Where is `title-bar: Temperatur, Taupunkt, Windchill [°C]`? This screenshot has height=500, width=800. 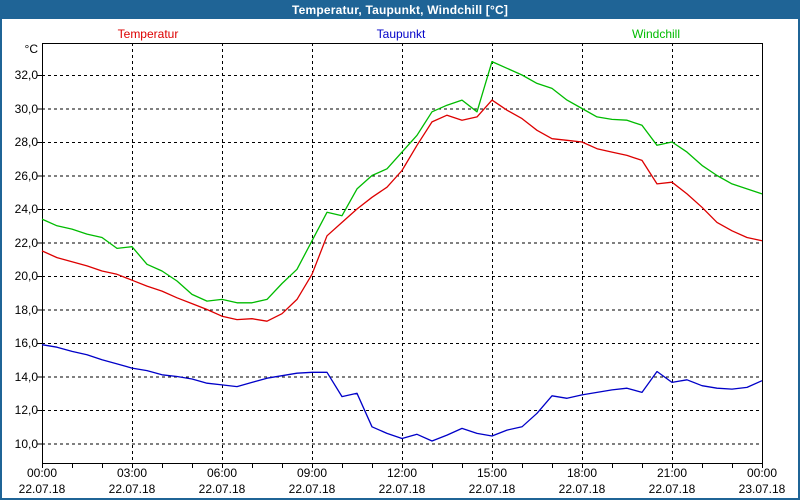
title-bar: Temperatur, Taupunkt, Windchill [°C] is located at coordinates (400, 10).